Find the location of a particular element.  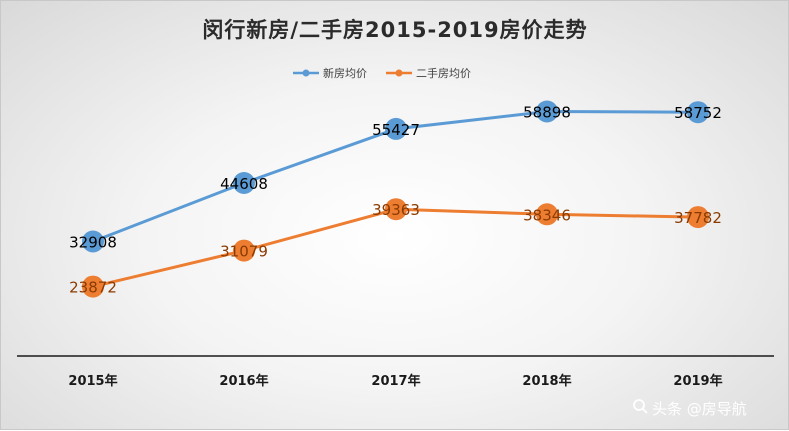

data-label: 32908 is located at coordinates (93, 243).